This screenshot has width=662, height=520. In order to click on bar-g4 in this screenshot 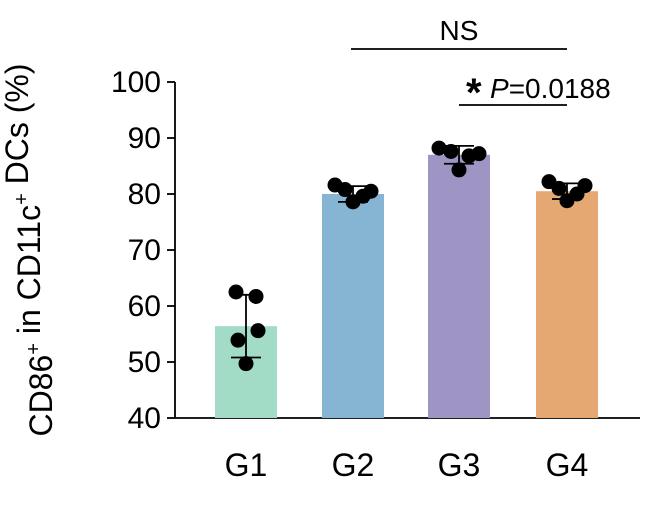, I will do `click(567, 304)`.